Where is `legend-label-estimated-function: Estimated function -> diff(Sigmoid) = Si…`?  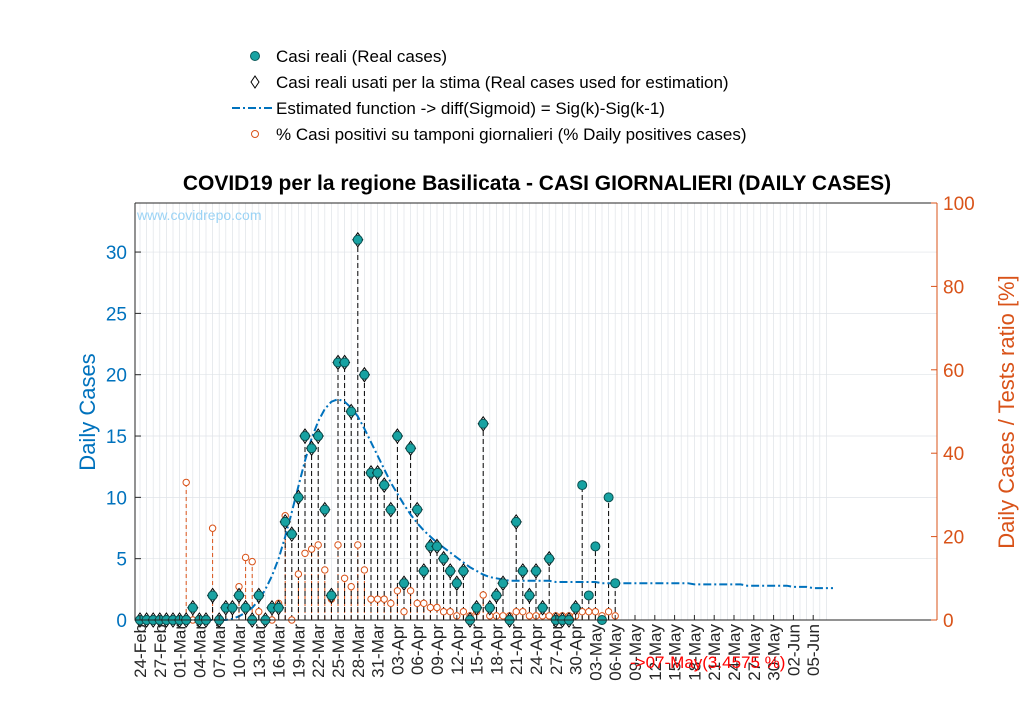
legend-label-estimated-function: Estimated function -> diff(Sigmoid) = Si… is located at coordinates (470, 108).